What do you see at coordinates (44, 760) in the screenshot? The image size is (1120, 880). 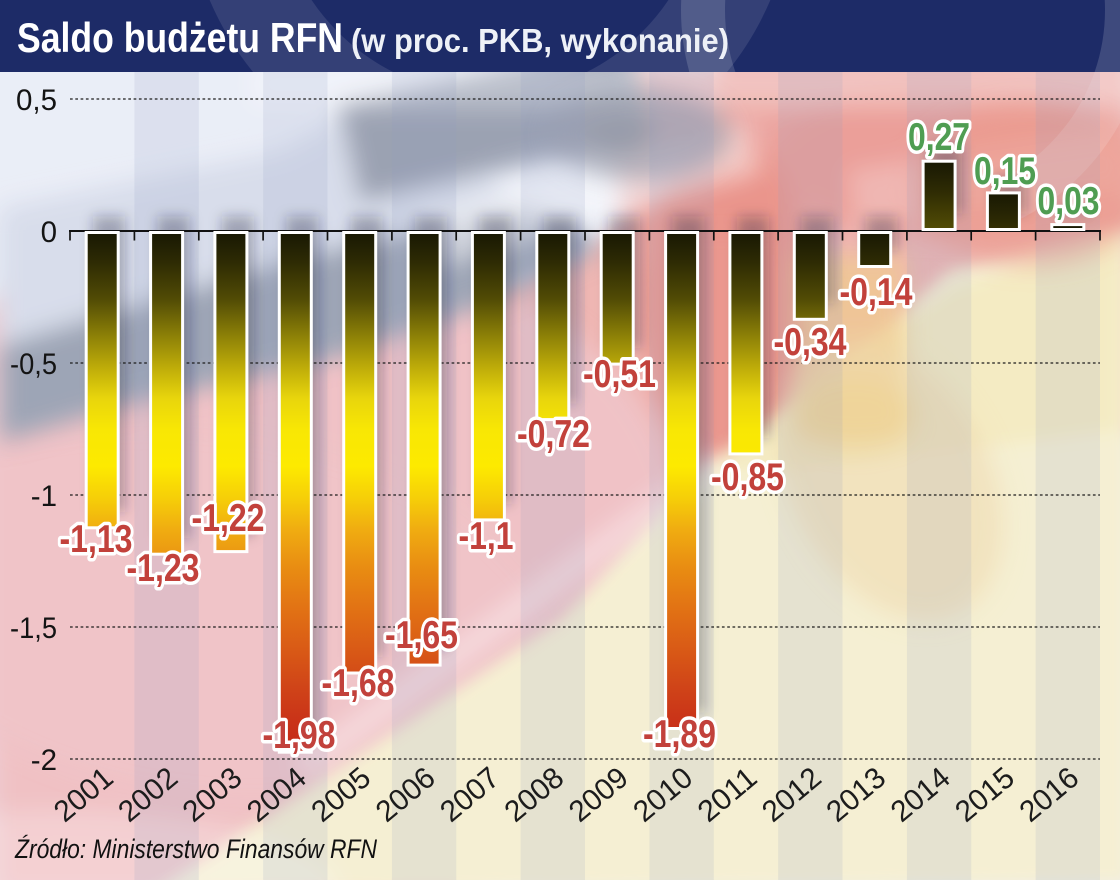 I see `svg-text: -2` at bounding box center [44, 760].